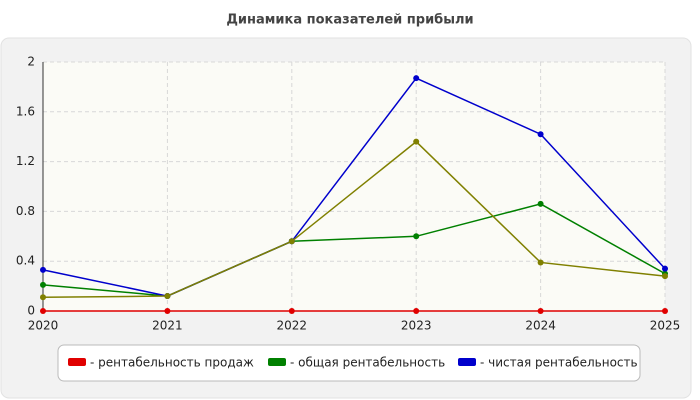 The width and height of the screenshot is (700, 400). Describe the element at coordinates (25, 161) in the screenshot. I see `y-tick-label: 1.2` at that location.